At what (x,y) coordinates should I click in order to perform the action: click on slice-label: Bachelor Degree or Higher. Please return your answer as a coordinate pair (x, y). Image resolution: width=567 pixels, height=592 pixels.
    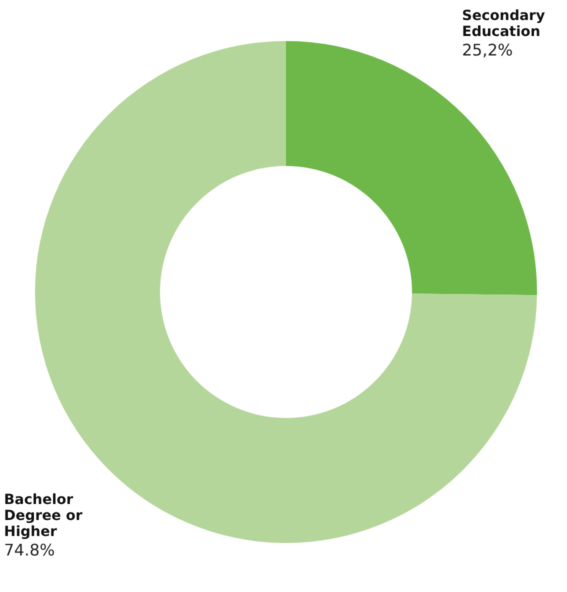
    Looking at the image, I should click on (43, 516).